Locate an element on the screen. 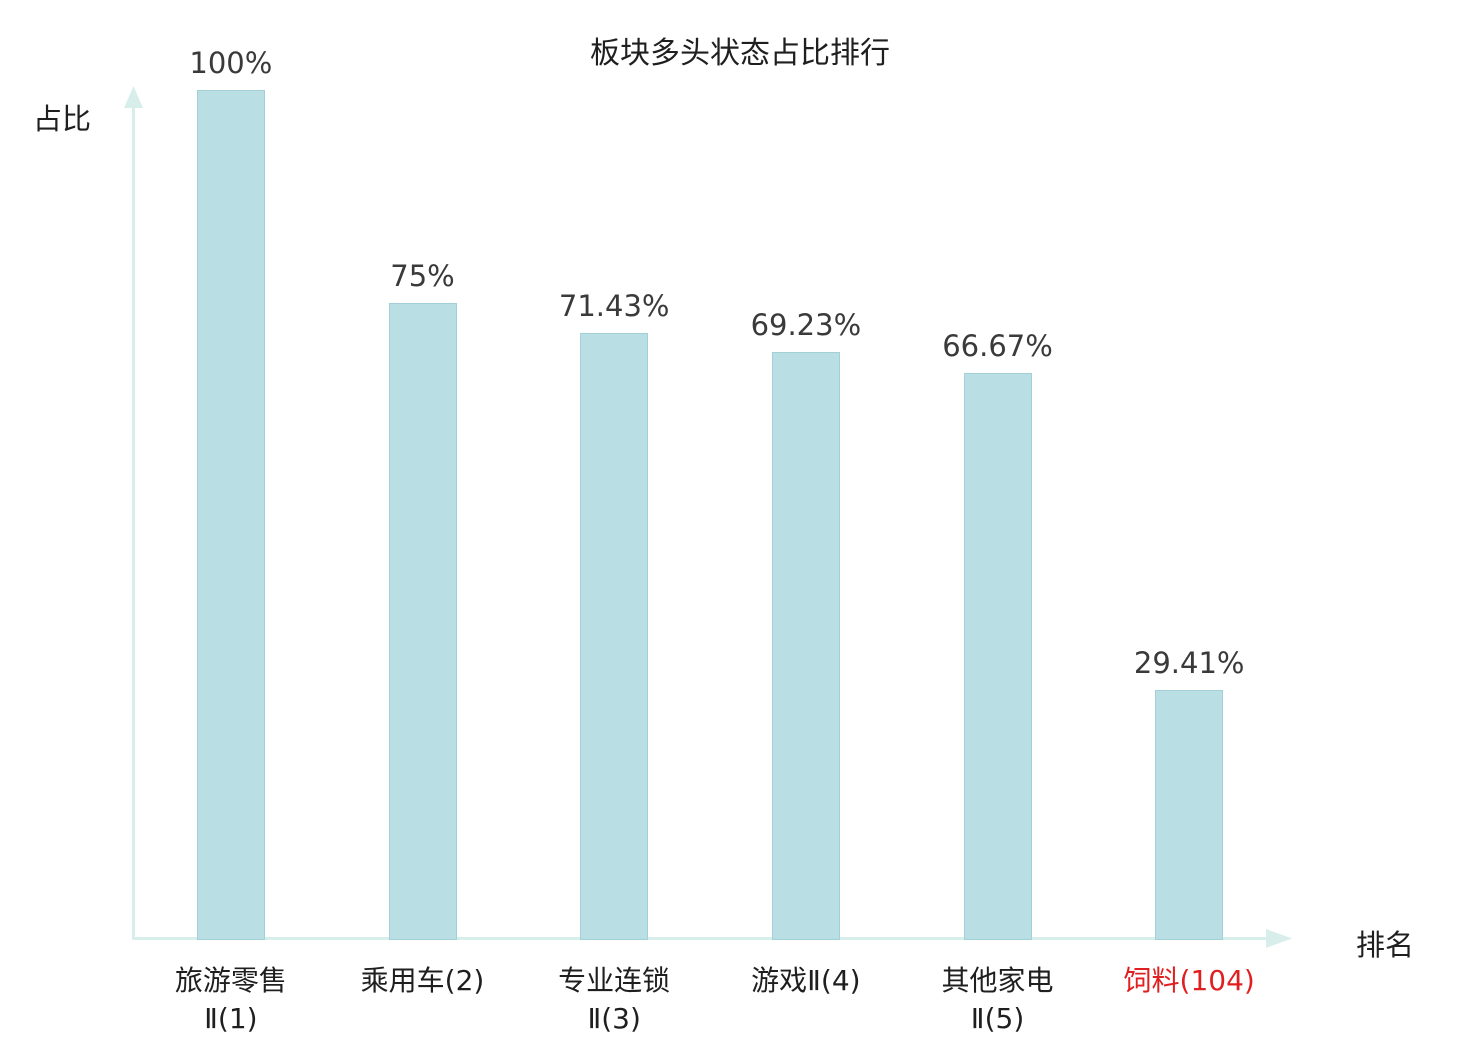 The width and height of the screenshot is (1480, 1040). category-label-line: Ⅱ(3) is located at coordinates (614, 1018).